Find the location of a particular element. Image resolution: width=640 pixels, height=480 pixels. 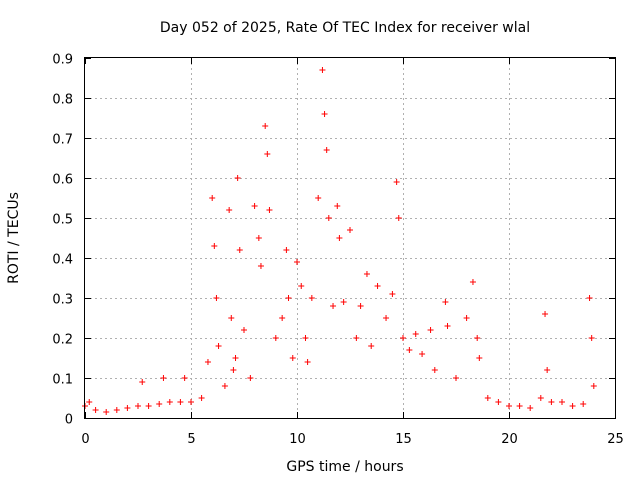

y-tick-label: 0.2 is located at coordinates (62, 340).